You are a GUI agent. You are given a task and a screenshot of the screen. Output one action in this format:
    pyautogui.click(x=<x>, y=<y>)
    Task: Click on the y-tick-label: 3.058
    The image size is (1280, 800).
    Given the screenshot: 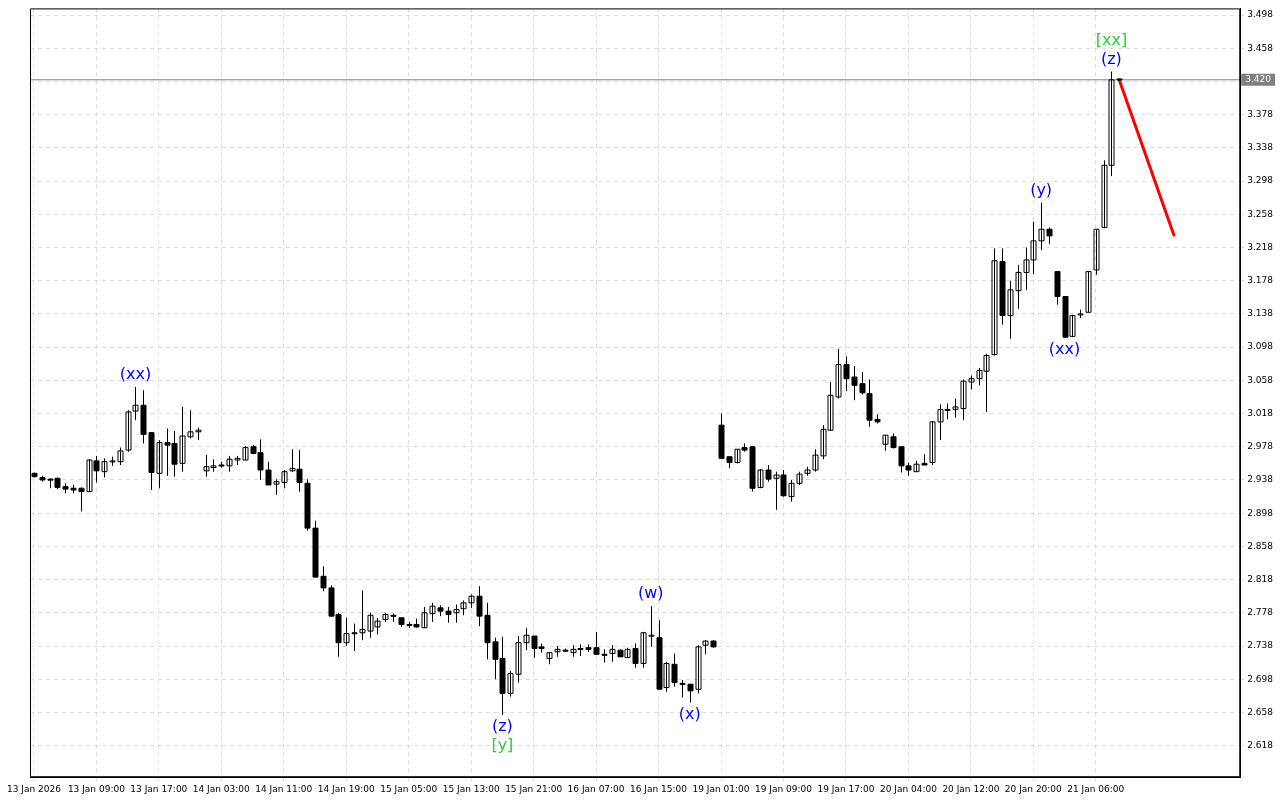 What is the action you would take?
    pyautogui.click(x=1260, y=379)
    